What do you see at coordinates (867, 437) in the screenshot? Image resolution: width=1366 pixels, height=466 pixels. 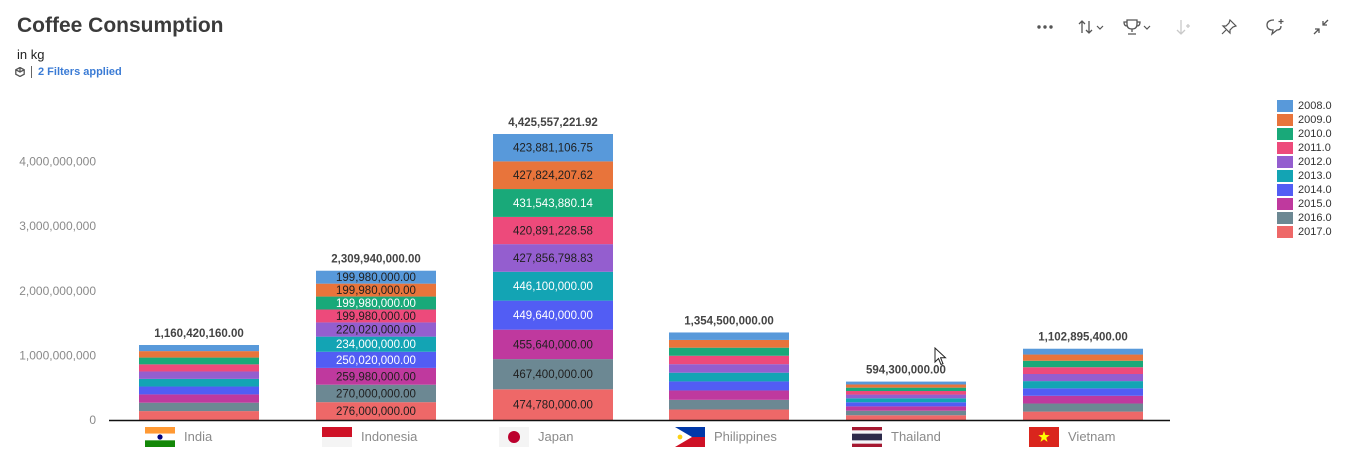 I see `thailand-flag-icon` at bounding box center [867, 437].